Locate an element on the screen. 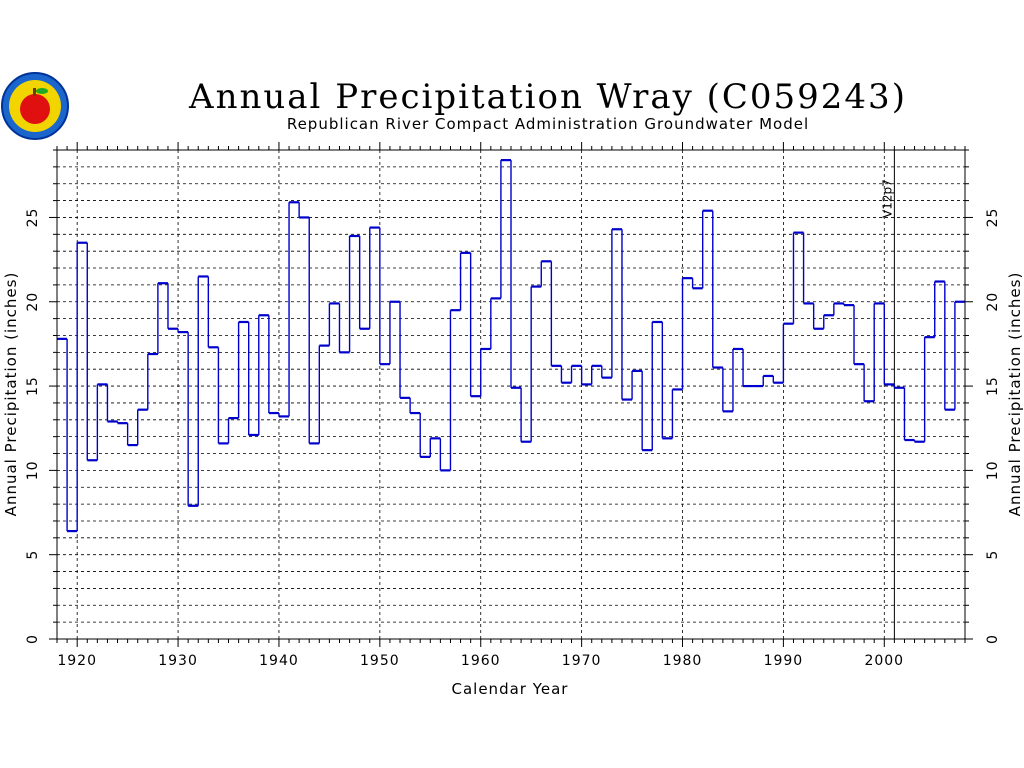  x-axis-label: Calendar Year is located at coordinates (510, 689).